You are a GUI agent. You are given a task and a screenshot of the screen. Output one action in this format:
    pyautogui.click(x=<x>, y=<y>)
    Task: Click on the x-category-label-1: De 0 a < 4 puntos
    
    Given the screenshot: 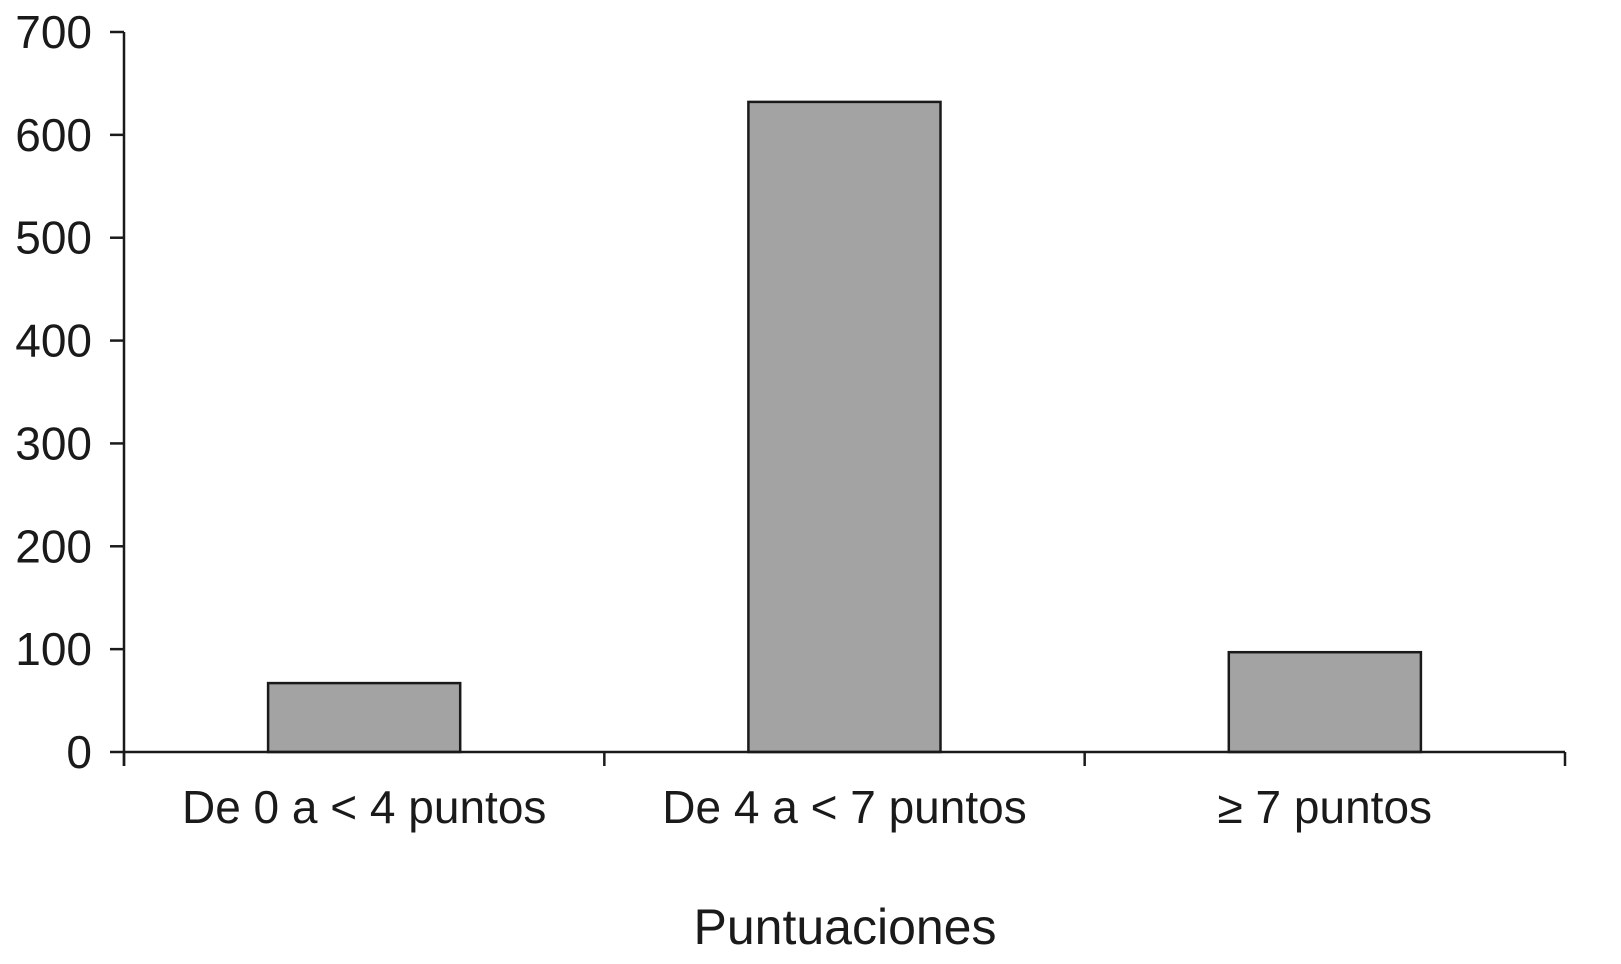 What is the action you would take?
    pyautogui.click(x=364, y=807)
    